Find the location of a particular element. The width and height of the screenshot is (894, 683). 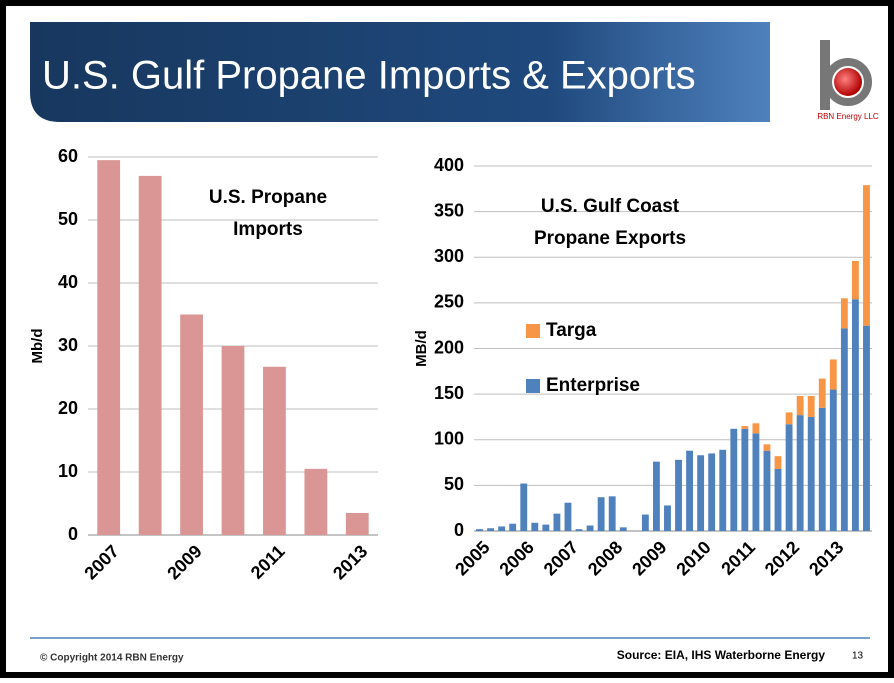

slide-title: U.S. Gulf Propane Imports & Exports is located at coordinates (369, 76).